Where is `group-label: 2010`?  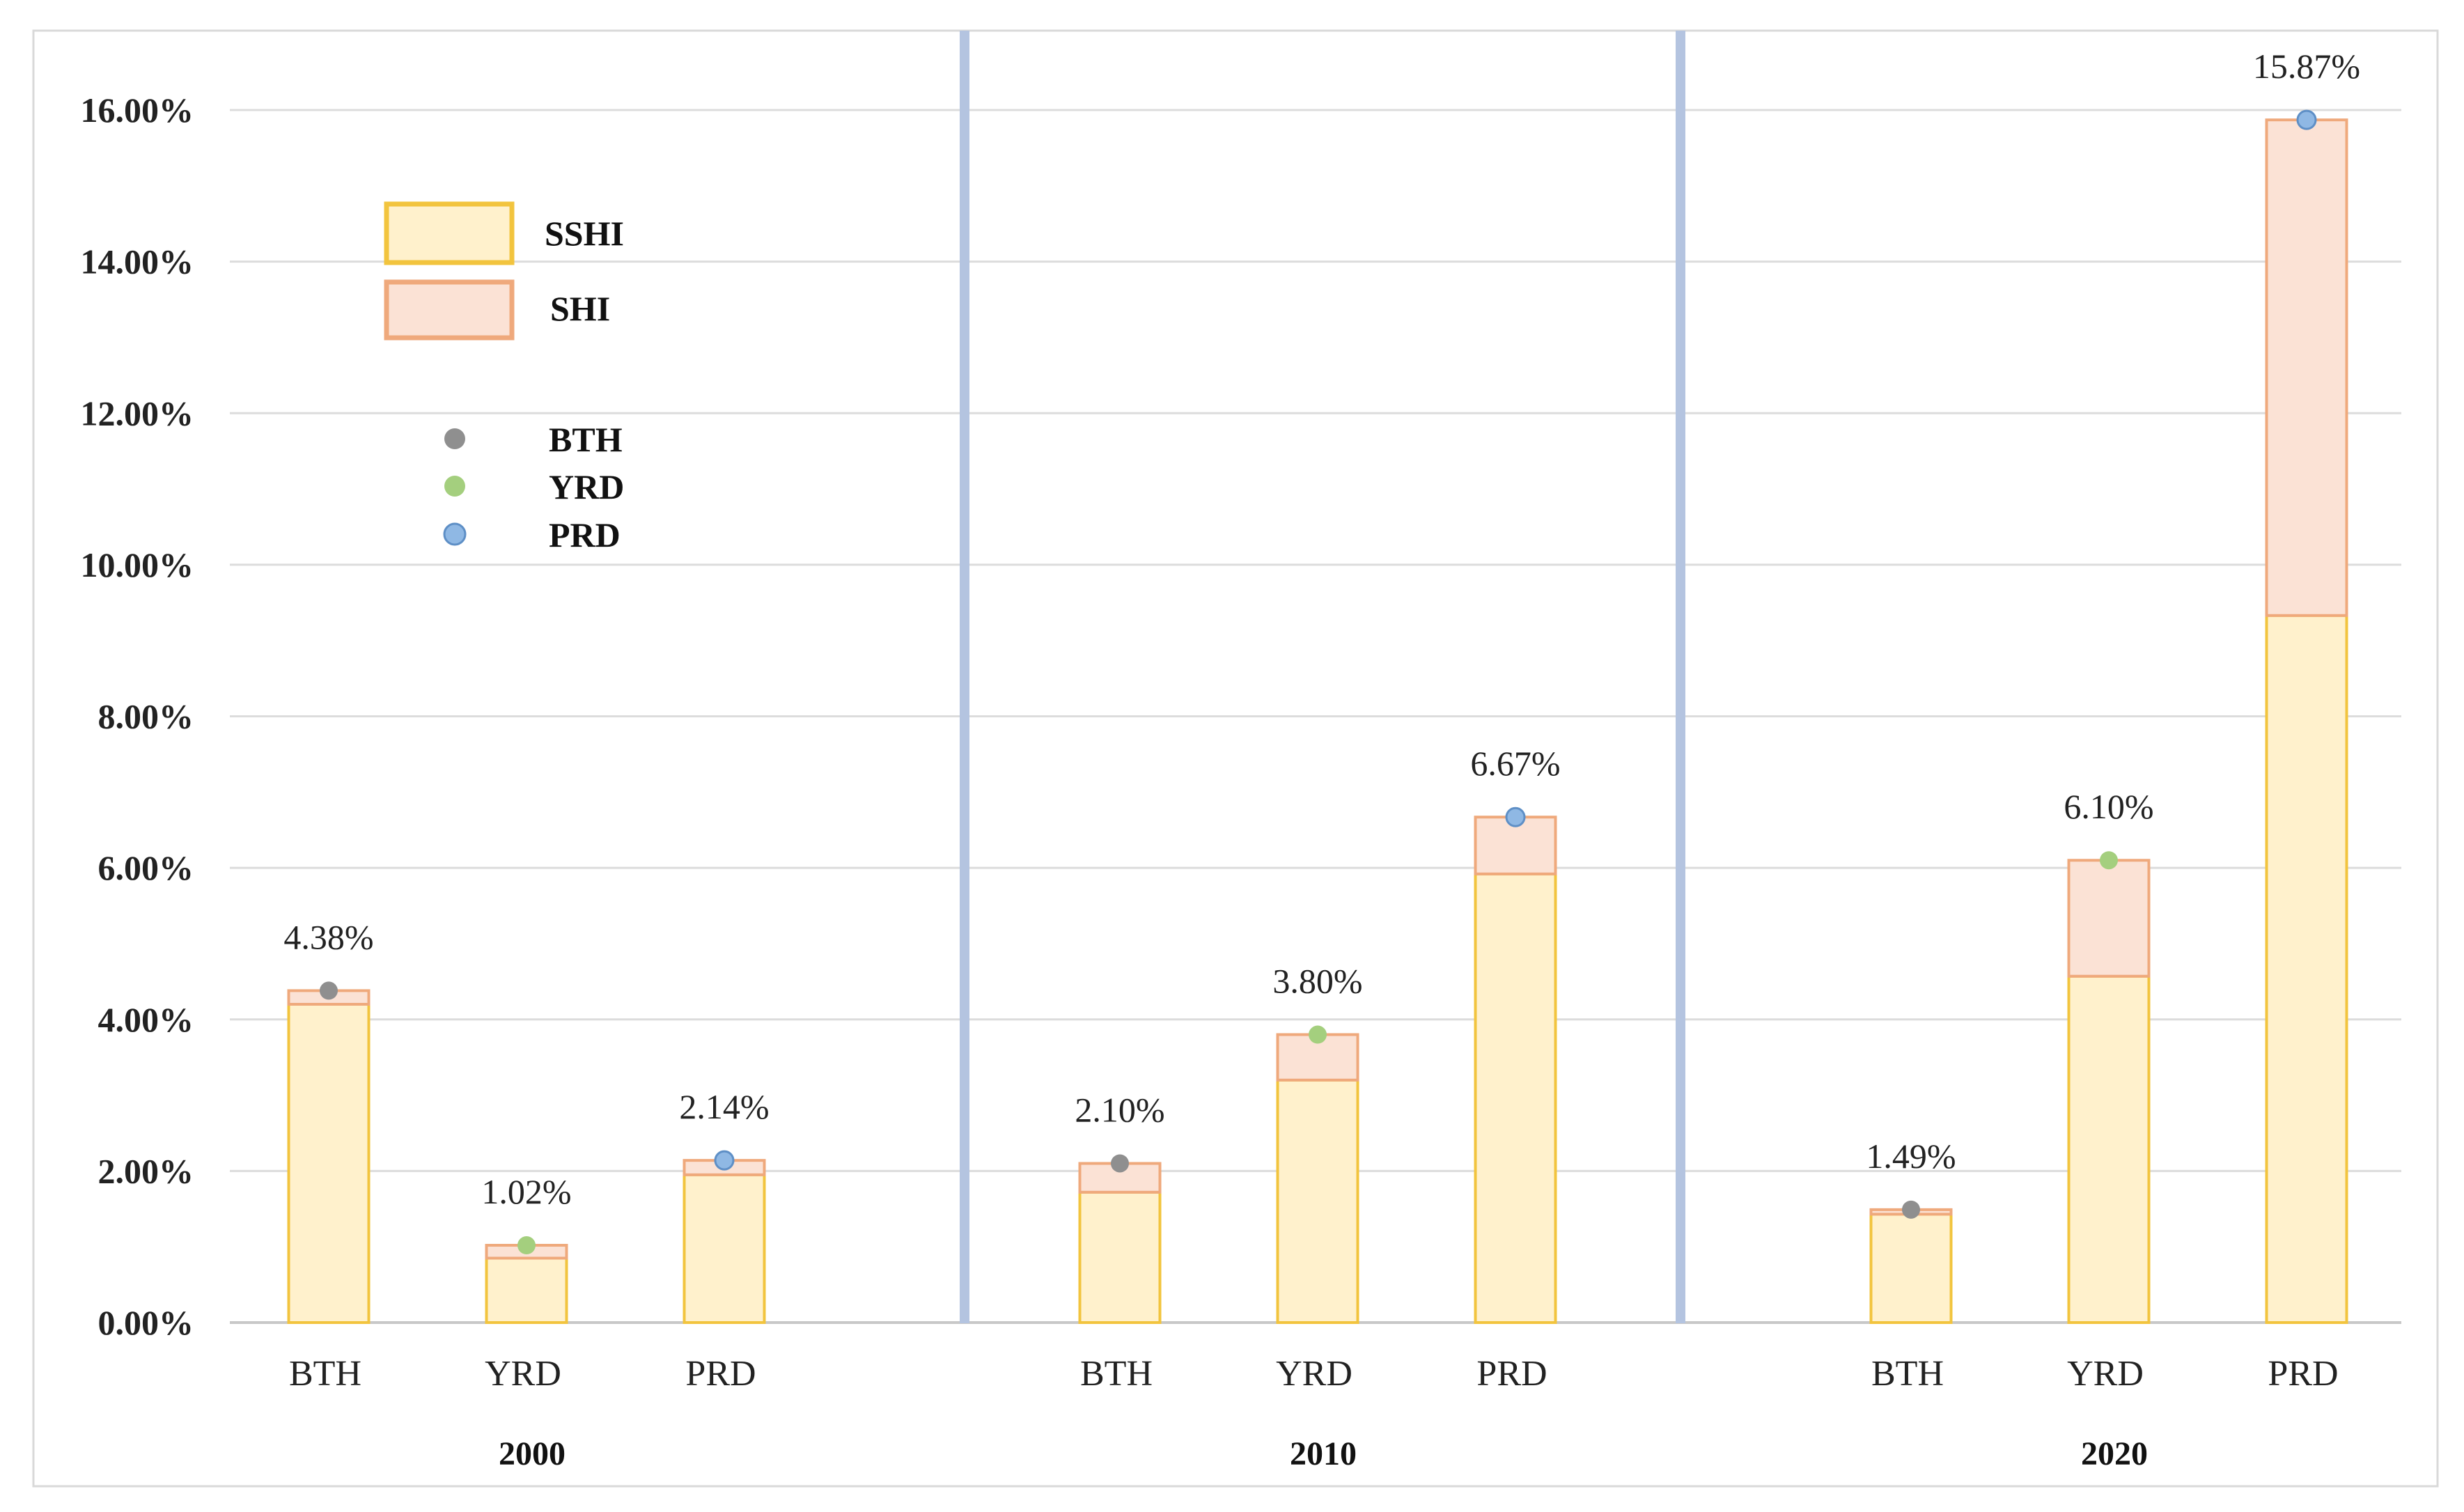 group-label: 2010 is located at coordinates (1323, 1453).